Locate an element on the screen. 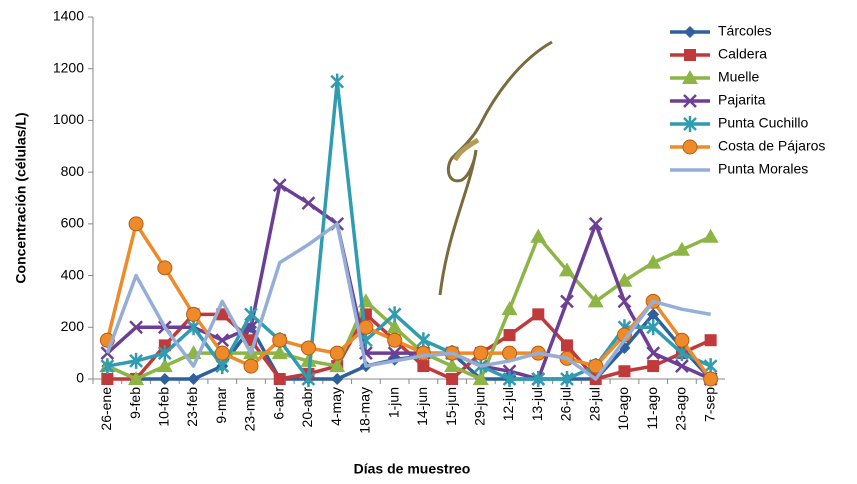  y-tick-label: 200 is located at coordinates (73, 326).